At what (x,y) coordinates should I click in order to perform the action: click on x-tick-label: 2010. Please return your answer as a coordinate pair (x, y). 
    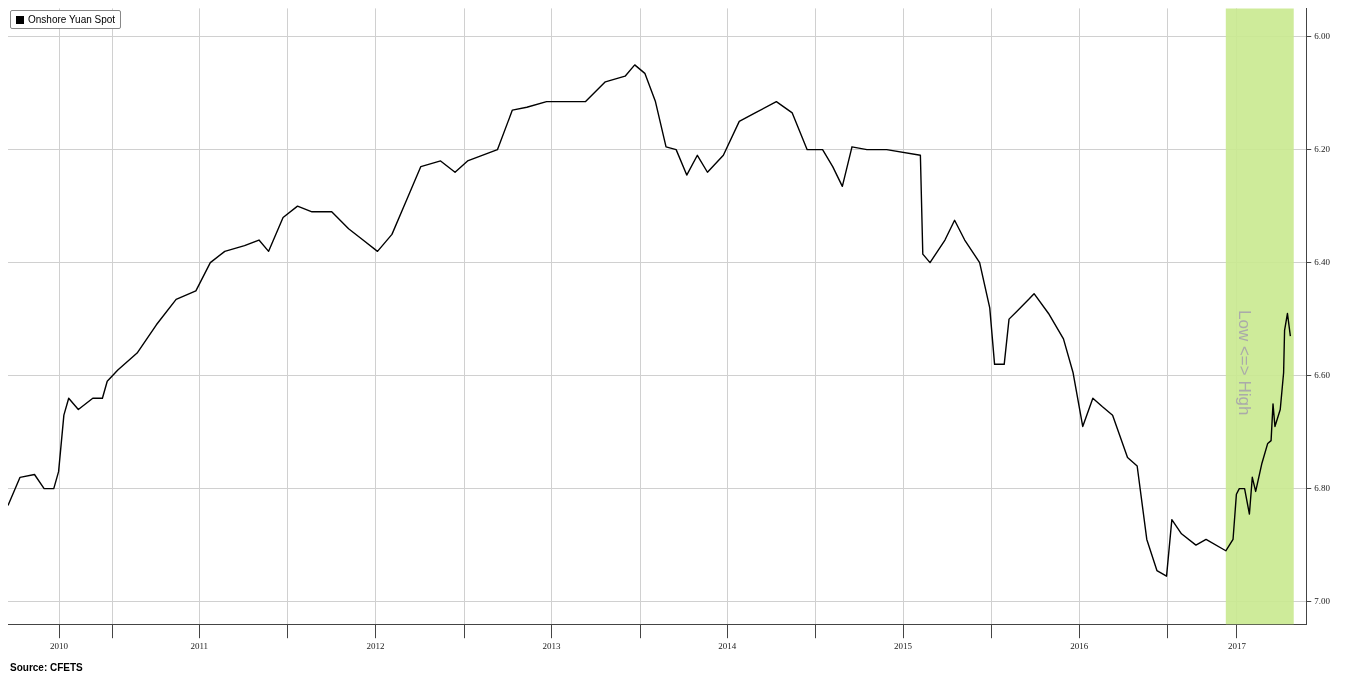
    Looking at the image, I should click on (59, 645).